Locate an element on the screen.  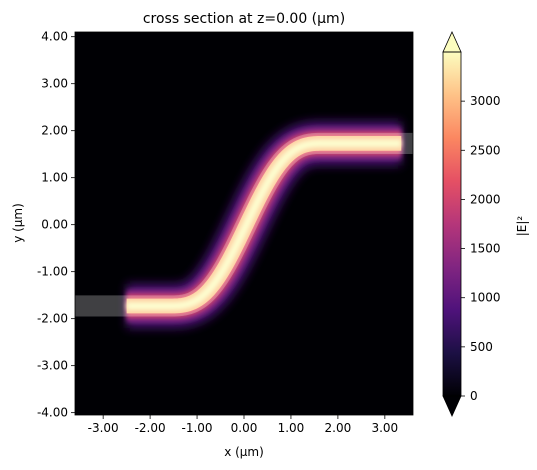
y-axis-ticks: -4.00 -3.00 -2.00 -1.00 0.00 1.00 2.00 3.00 4.00 is located at coordinates (56, 225).